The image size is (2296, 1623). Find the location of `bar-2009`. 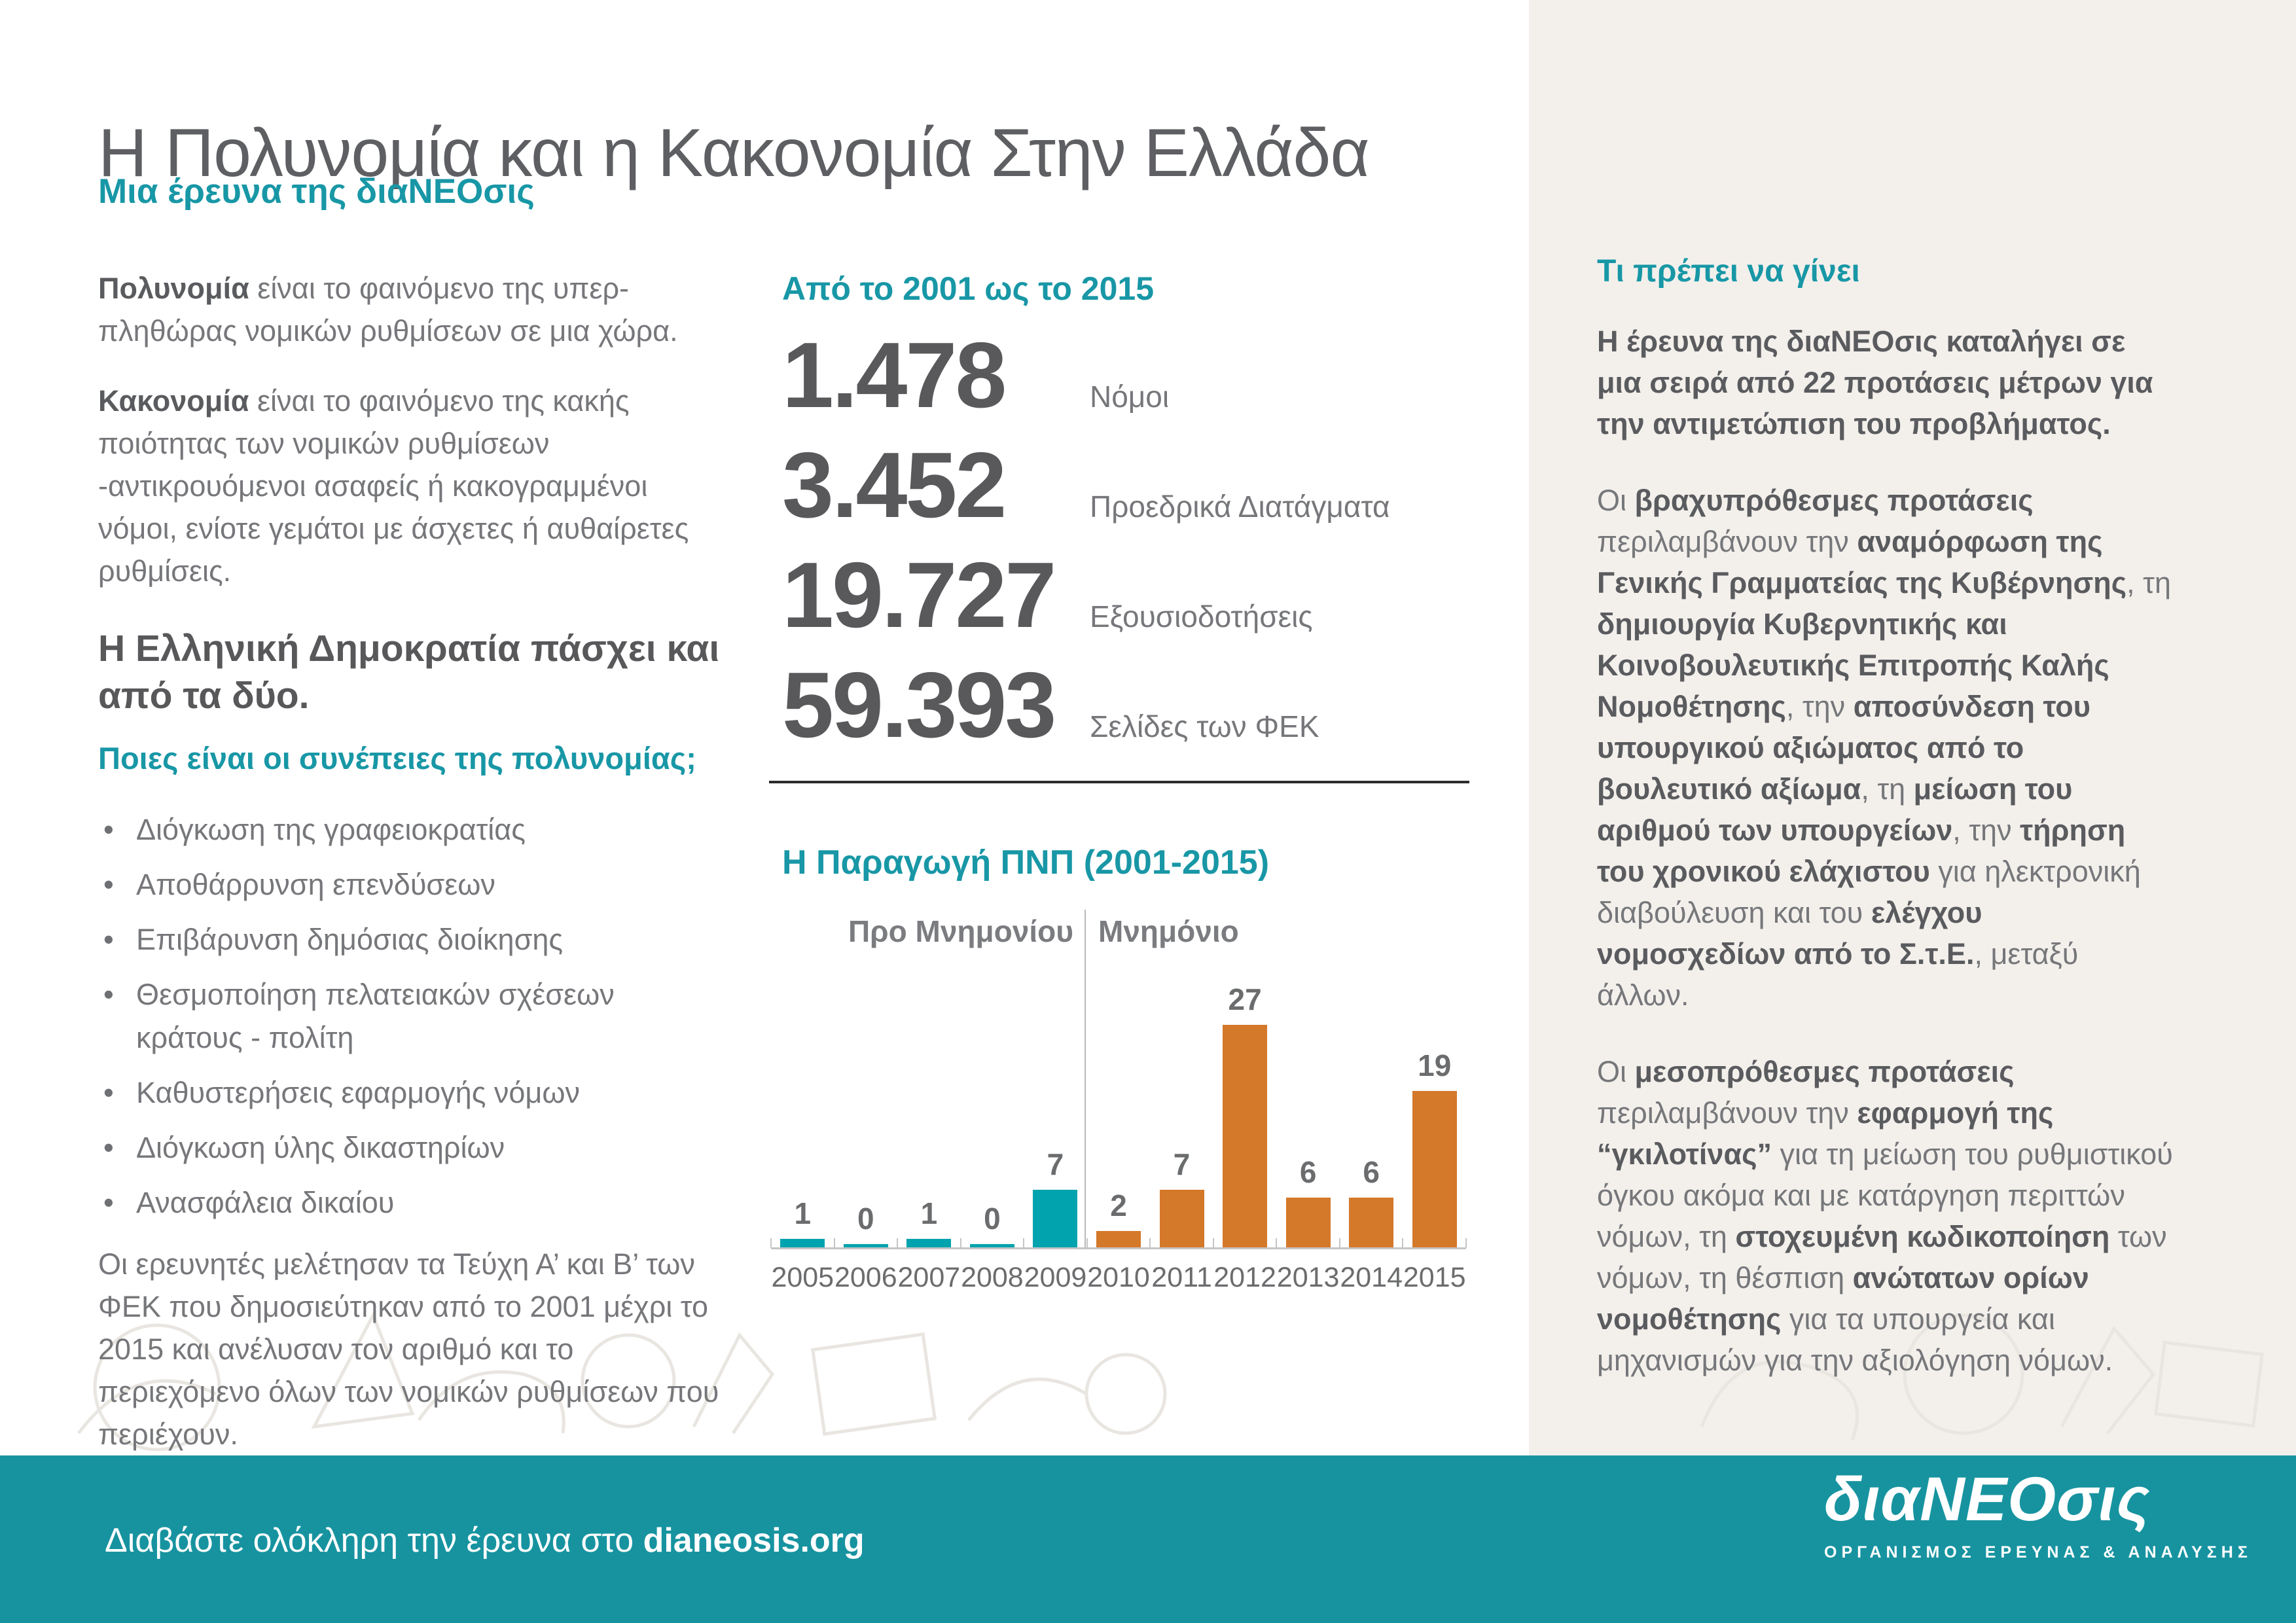

bar-2009 is located at coordinates (1055, 1218).